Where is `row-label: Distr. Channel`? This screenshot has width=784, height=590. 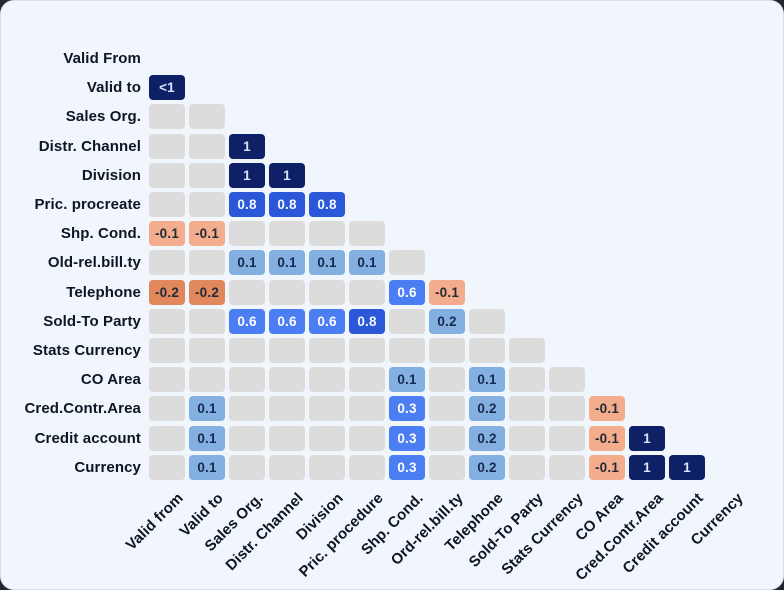 row-label: Distr. Channel is located at coordinates (89, 146).